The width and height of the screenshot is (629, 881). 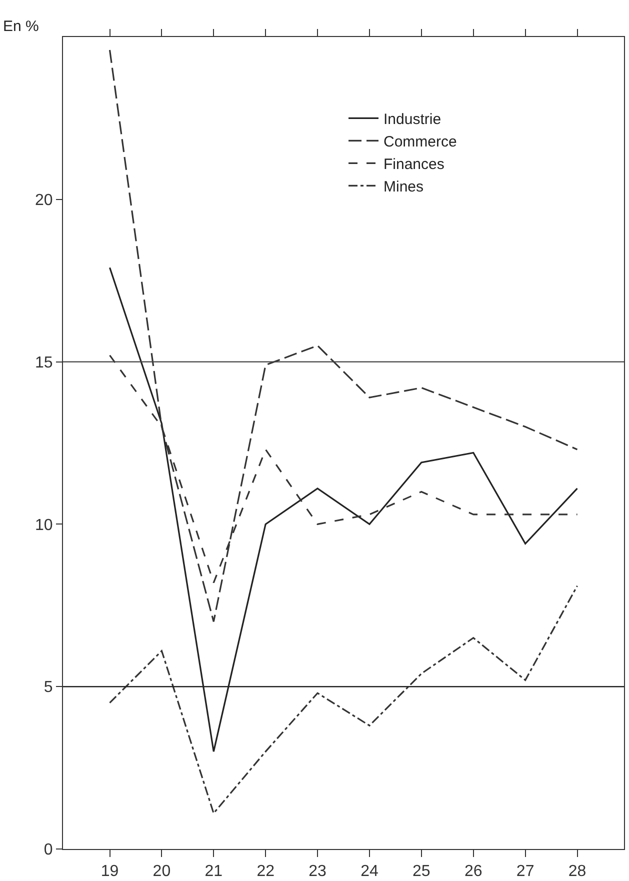 I want to click on x-tick-label: 23, so click(x=317, y=871).